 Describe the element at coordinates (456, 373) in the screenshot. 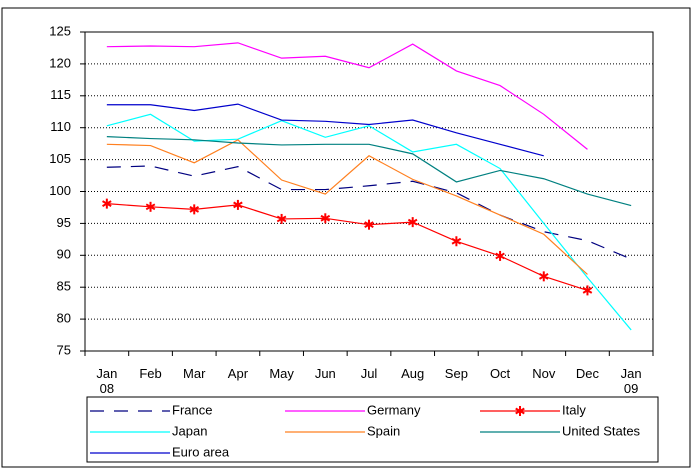

I see `x-tick-label: Sep` at that location.